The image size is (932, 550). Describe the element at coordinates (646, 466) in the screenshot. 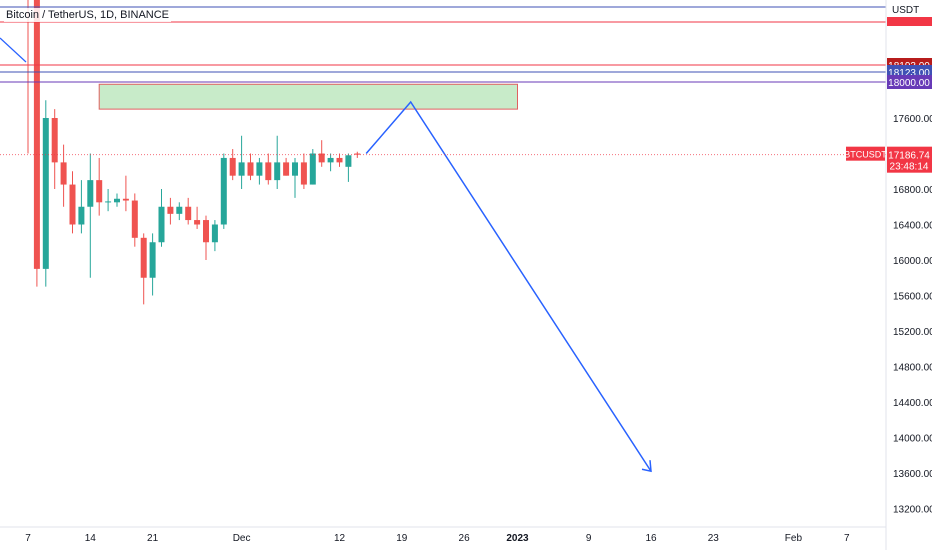

I see `projection-arrowhead` at that location.